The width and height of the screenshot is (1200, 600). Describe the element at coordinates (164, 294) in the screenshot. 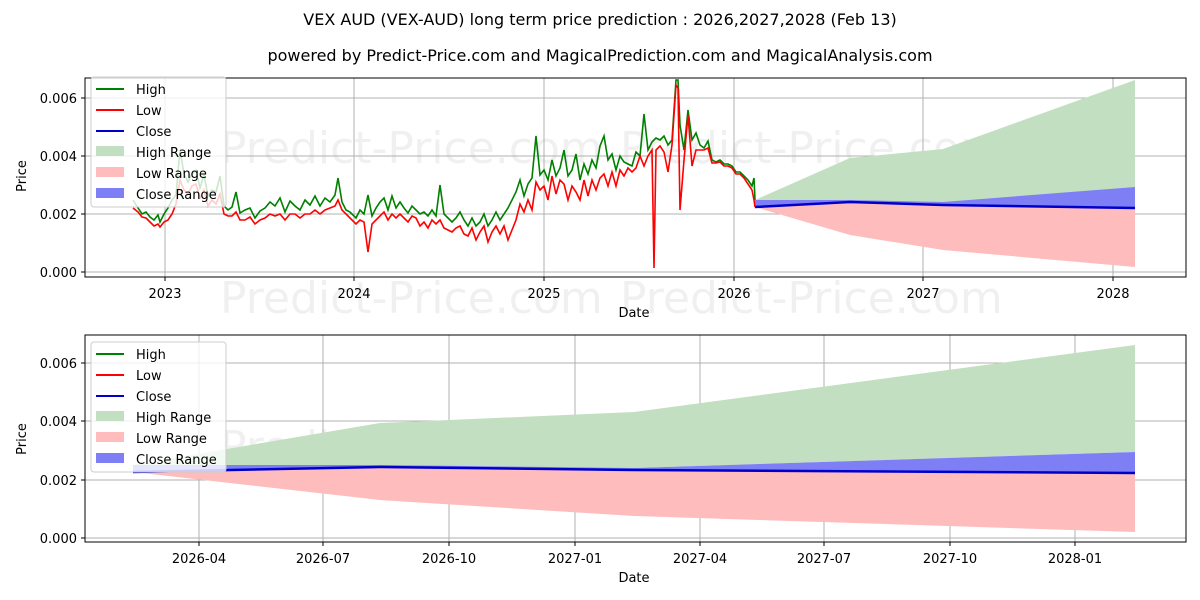

I see `x-tick-label: 2023` at that location.